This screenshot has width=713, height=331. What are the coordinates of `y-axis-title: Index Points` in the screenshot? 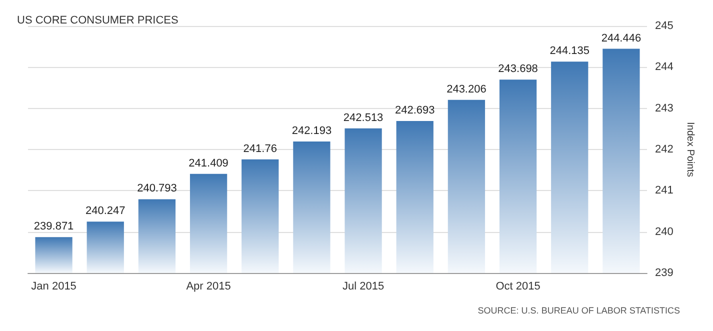 It's located at (690, 150).